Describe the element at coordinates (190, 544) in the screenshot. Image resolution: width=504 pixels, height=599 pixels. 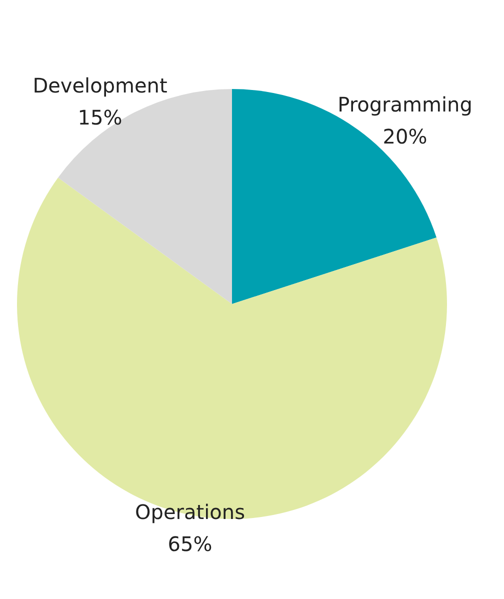
I see `data-label: 65%` at that location.